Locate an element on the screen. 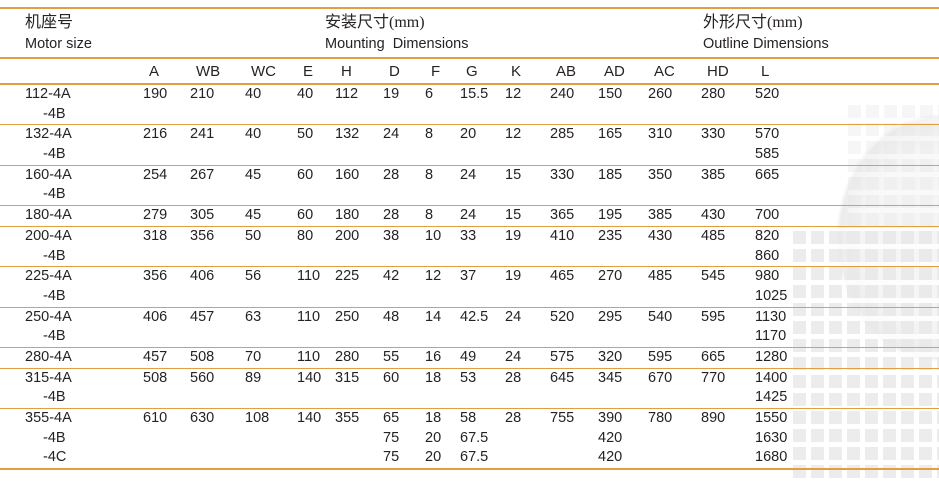 The image size is (939, 484). dimension-value: 165 is located at coordinates (610, 134).